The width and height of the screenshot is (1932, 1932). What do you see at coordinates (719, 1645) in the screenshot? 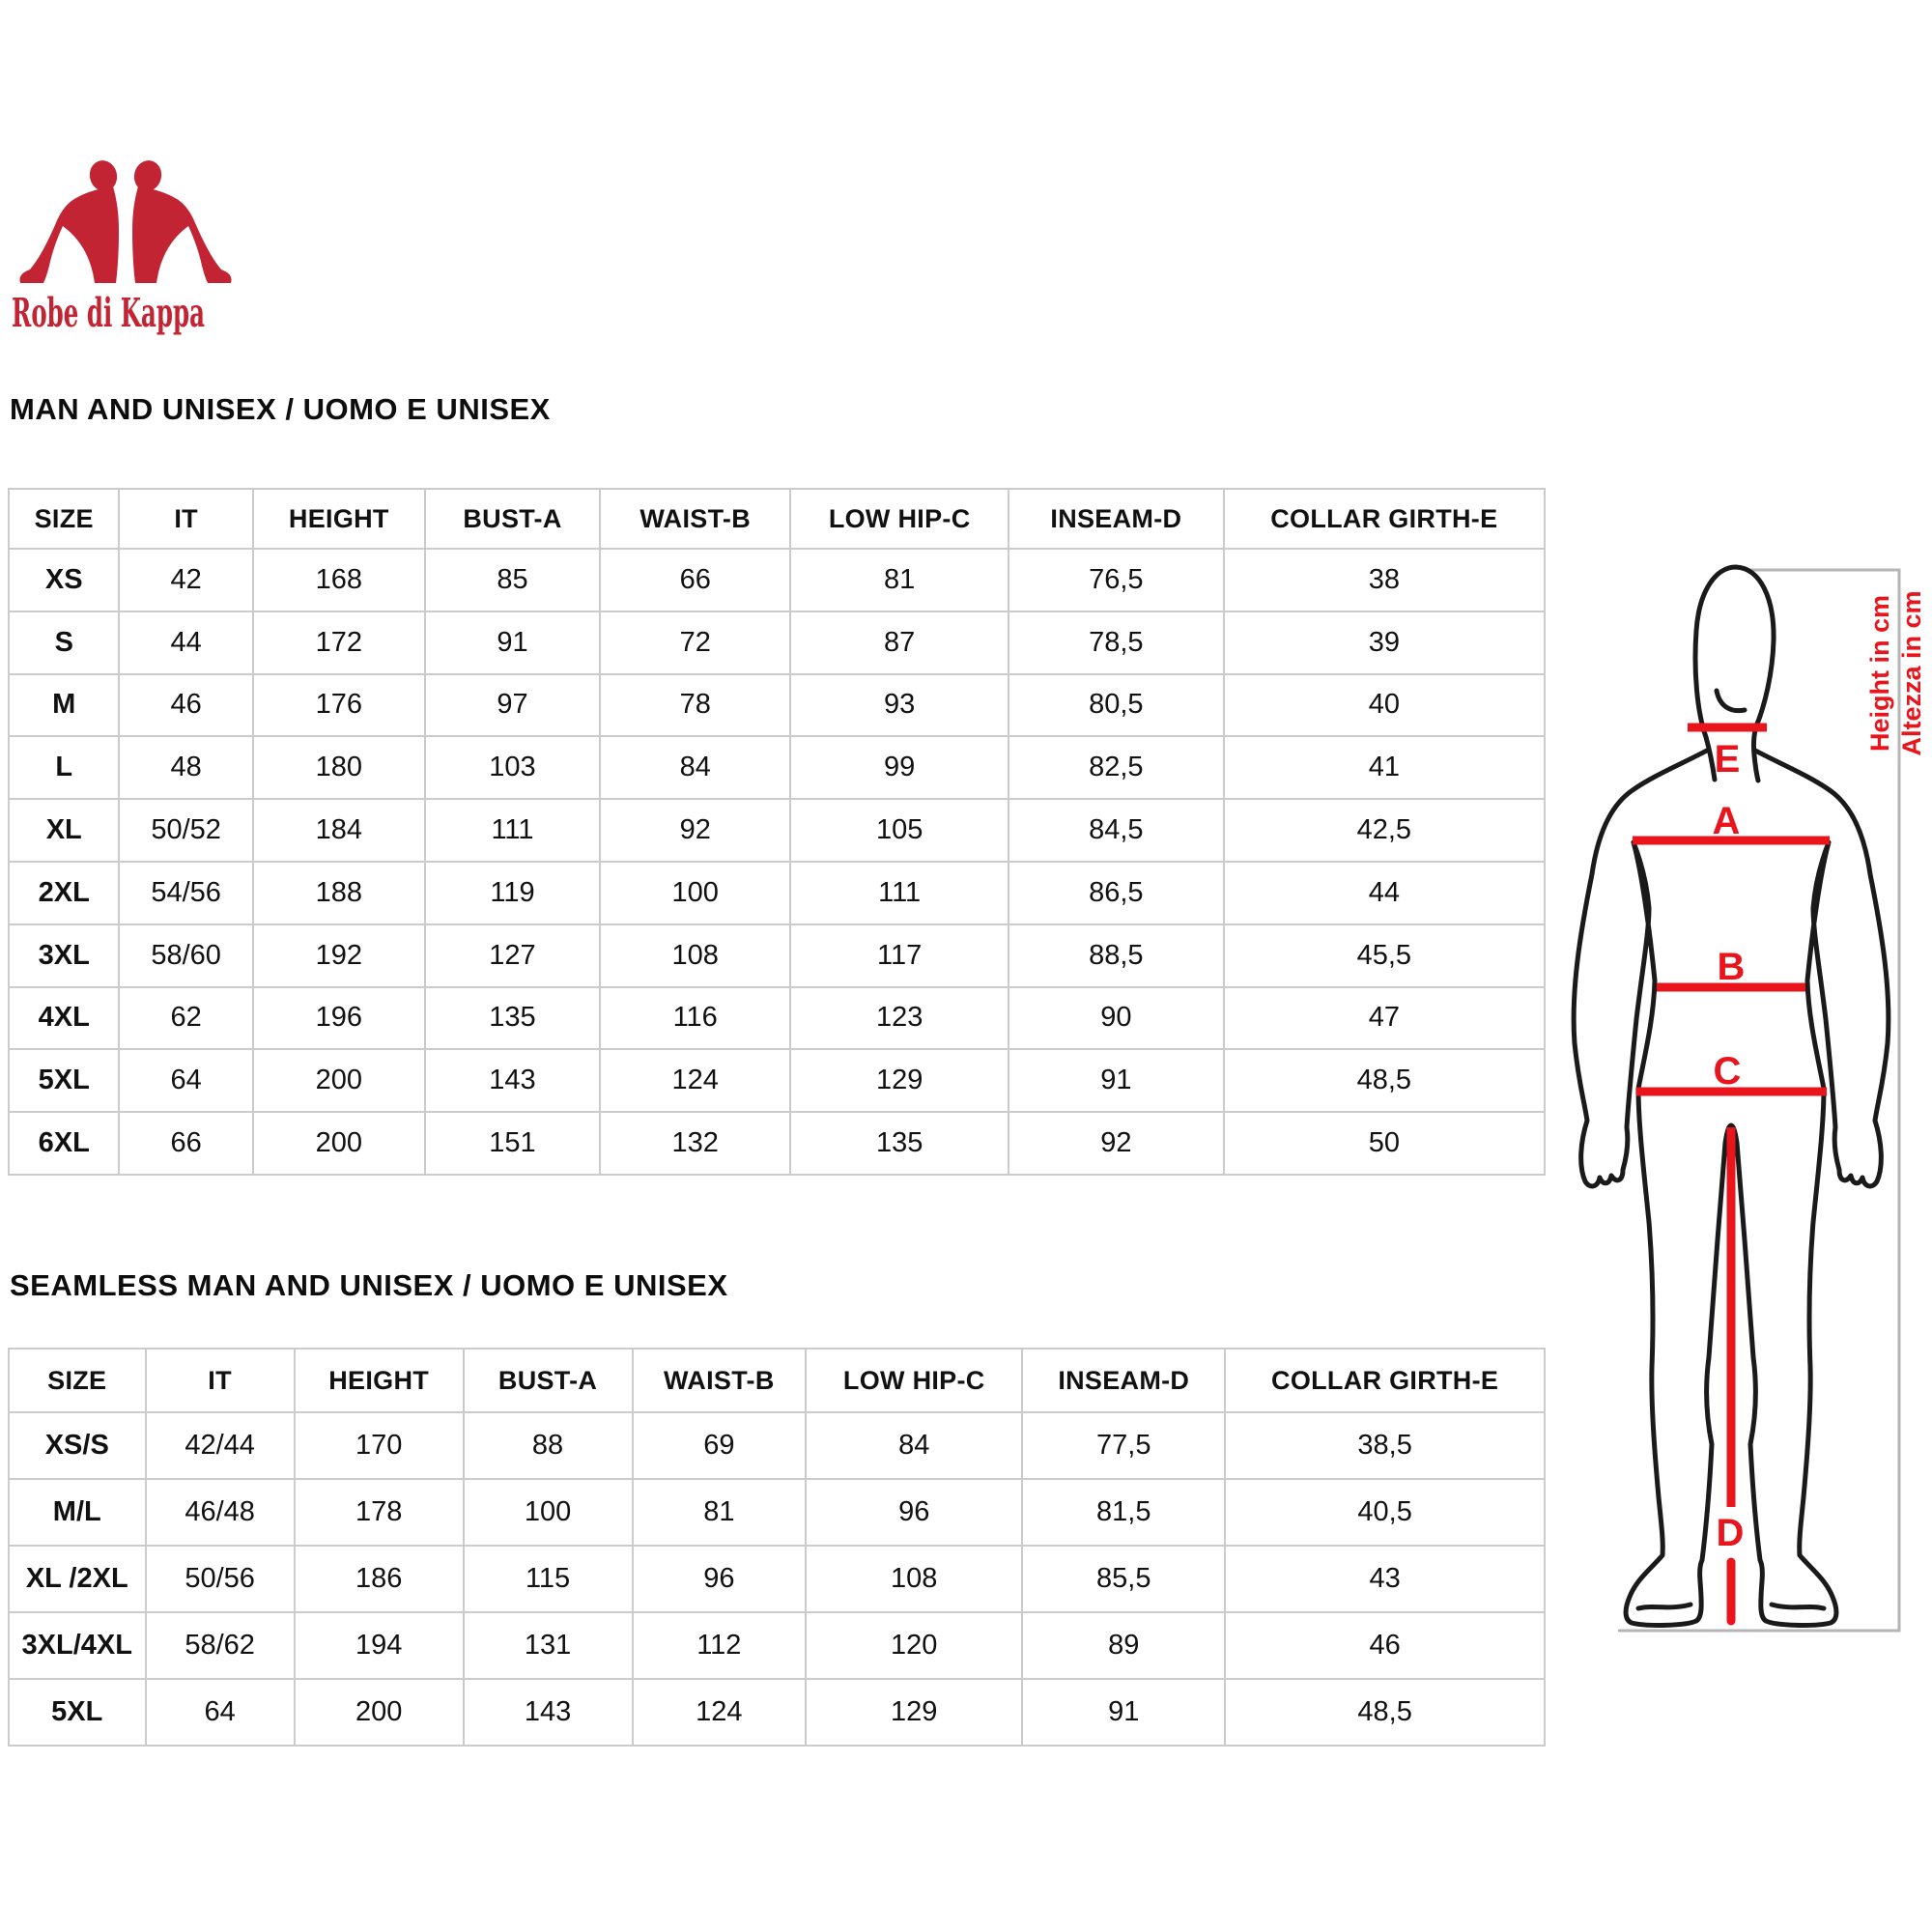
I see `value-cell: 112` at bounding box center [719, 1645].